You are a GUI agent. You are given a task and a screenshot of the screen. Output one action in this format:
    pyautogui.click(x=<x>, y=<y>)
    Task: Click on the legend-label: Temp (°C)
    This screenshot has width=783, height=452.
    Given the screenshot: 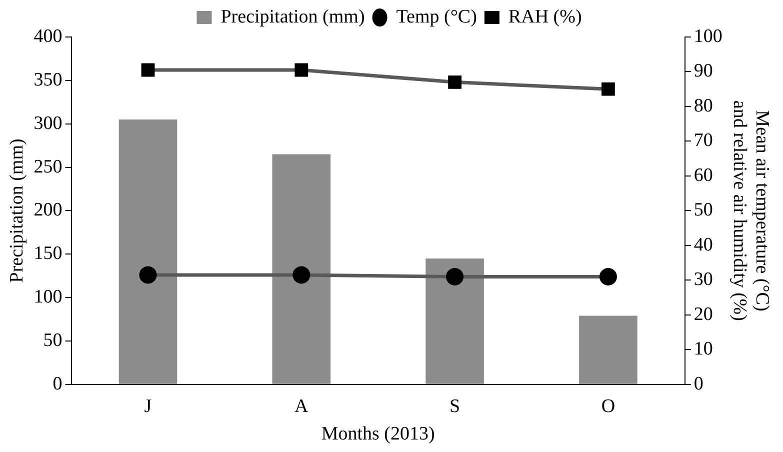 What is the action you would take?
    pyautogui.click(x=436, y=17)
    